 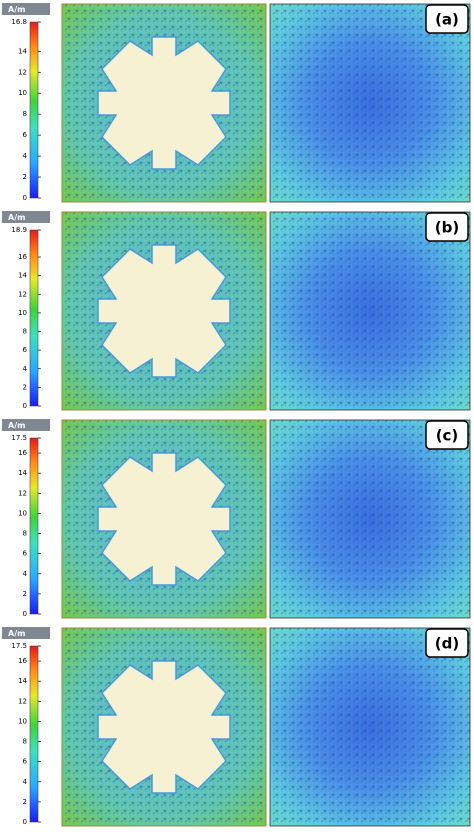 I want to click on panel-label: (d), so click(x=447, y=644).